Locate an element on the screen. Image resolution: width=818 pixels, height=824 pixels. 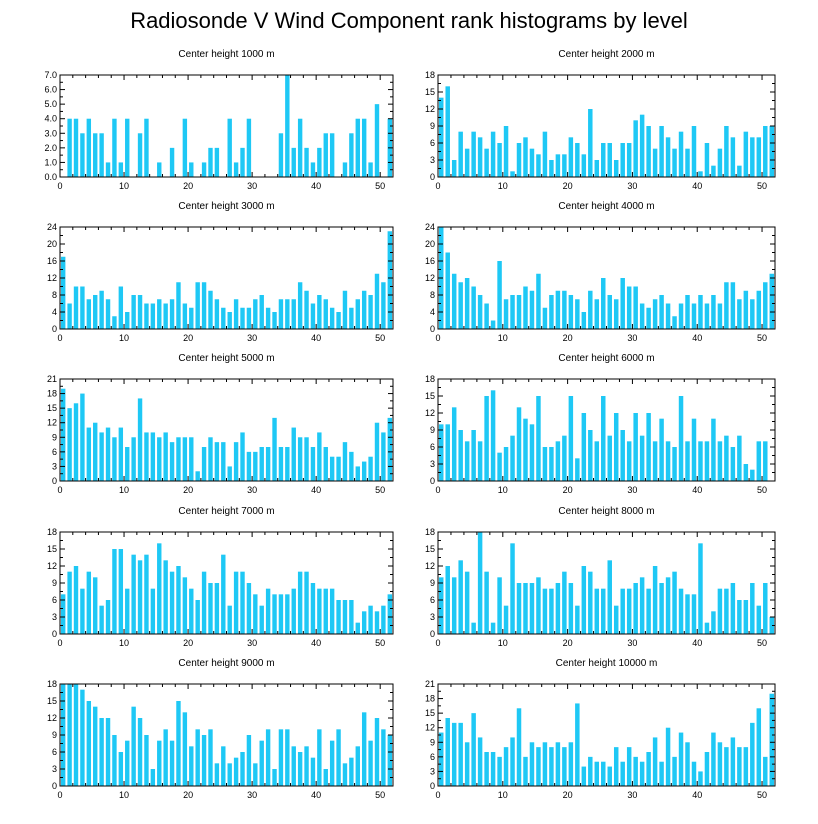
y-tick-label: 12 is located at coordinates (430, 109).